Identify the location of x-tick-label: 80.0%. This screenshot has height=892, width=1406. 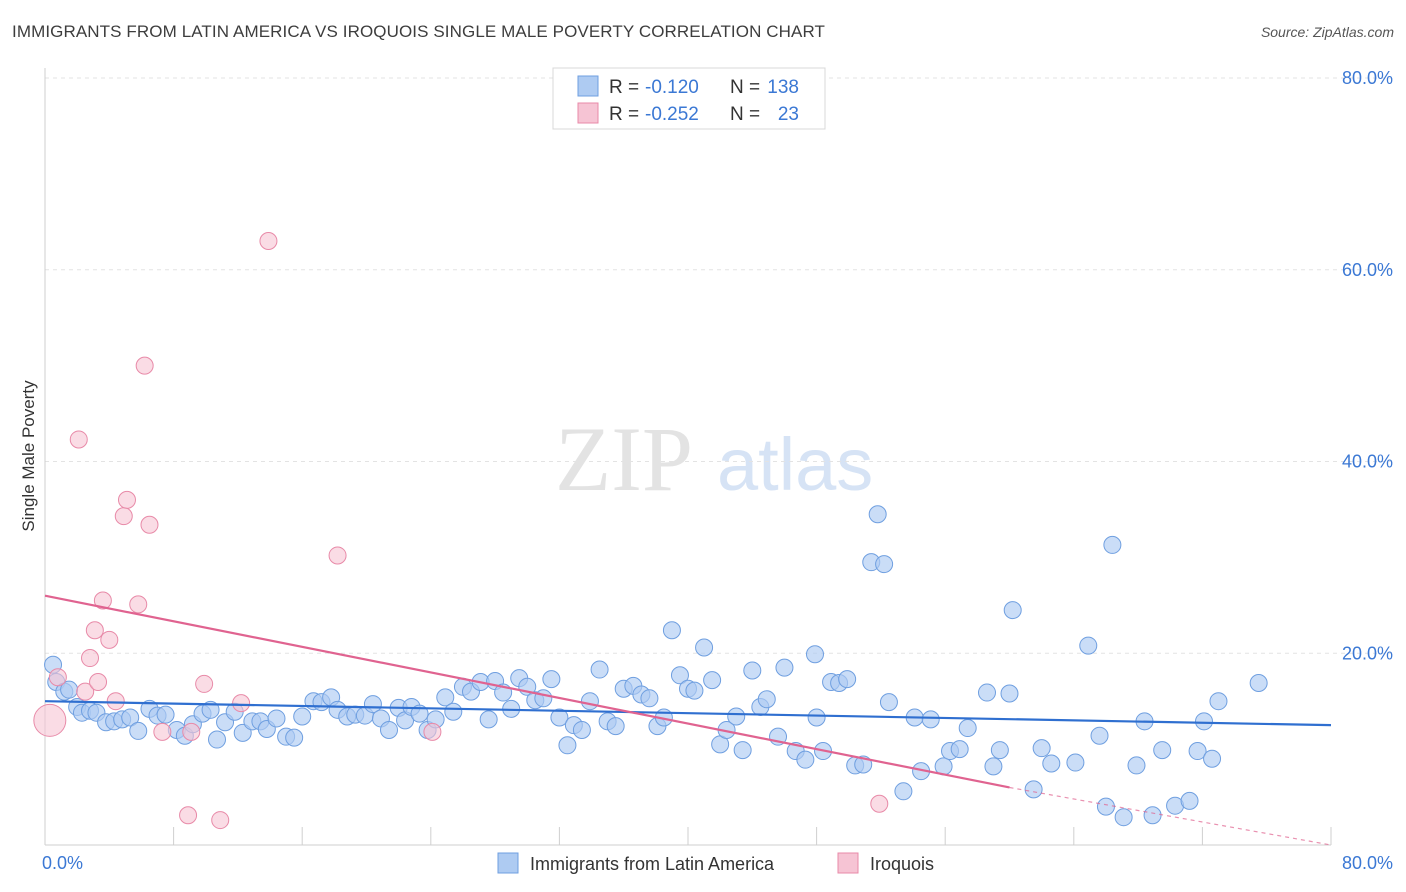
(1367, 863).